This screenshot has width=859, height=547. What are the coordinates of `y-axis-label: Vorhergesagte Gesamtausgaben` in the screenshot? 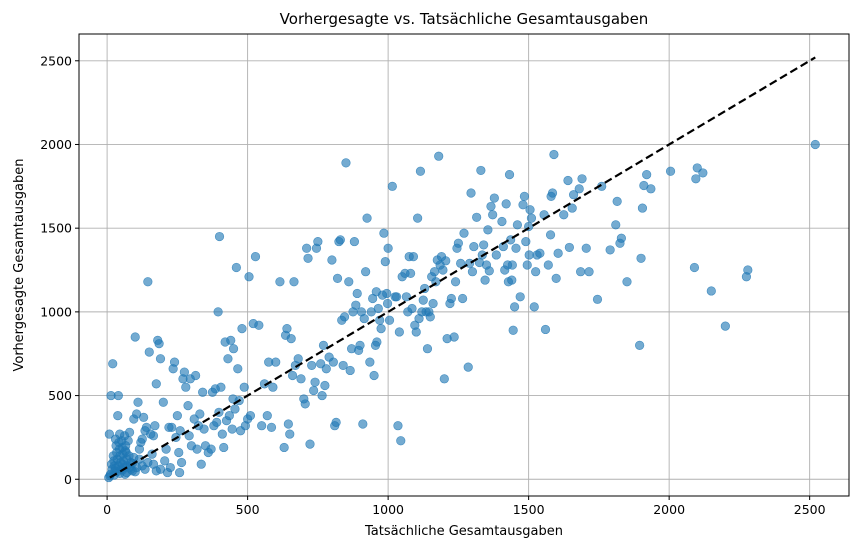 It's located at (19, 264).